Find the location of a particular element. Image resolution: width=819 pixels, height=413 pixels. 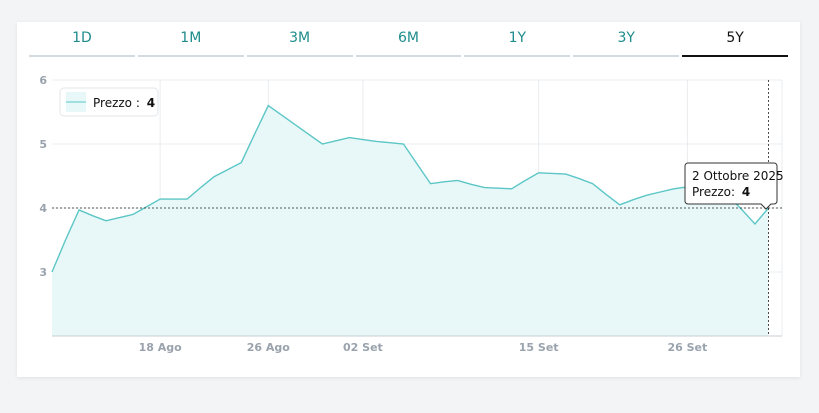

y-tick-label: 3 is located at coordinates (43, 272).